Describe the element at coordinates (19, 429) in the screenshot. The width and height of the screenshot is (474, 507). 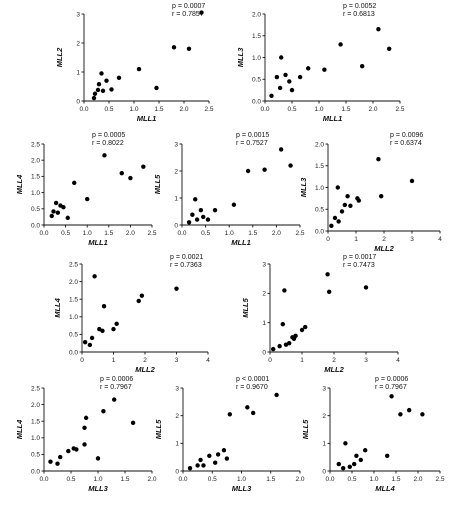
I see `y-axis-label: MLL4` at that location.